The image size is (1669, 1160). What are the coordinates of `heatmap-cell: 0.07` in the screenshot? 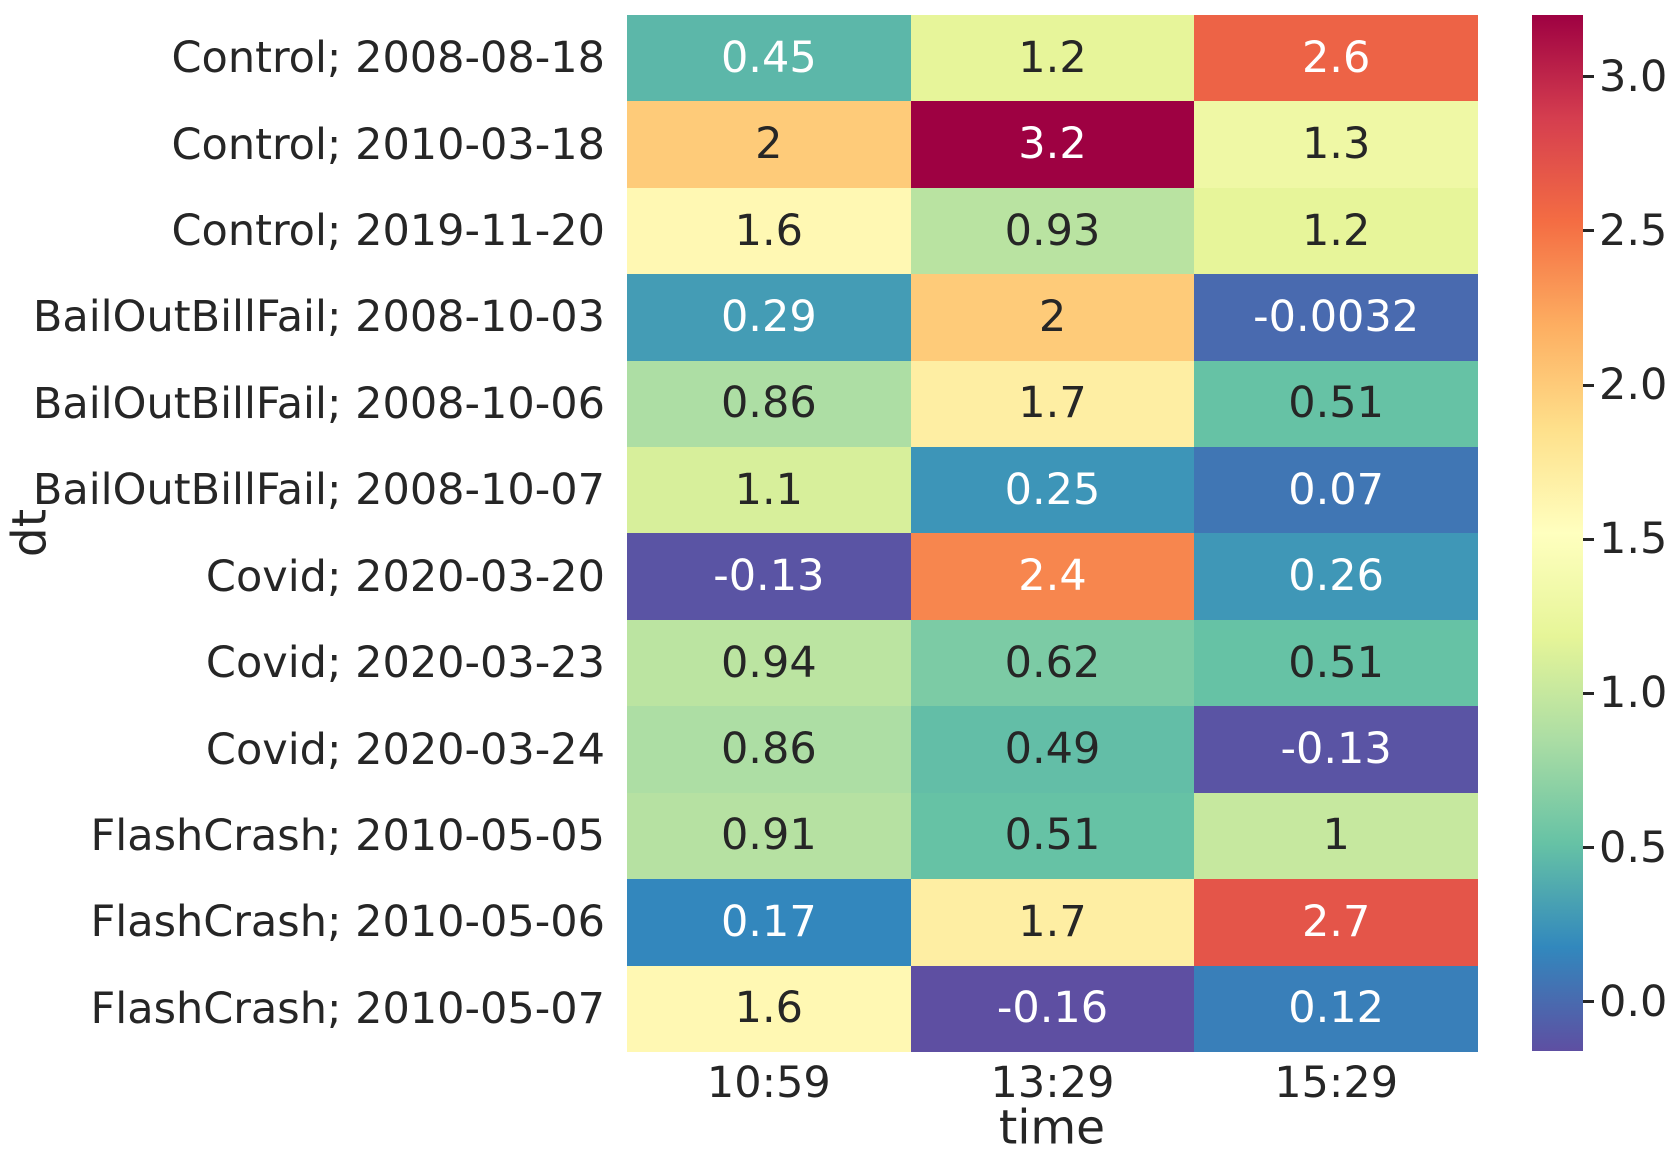 It's located at (1336, 490).